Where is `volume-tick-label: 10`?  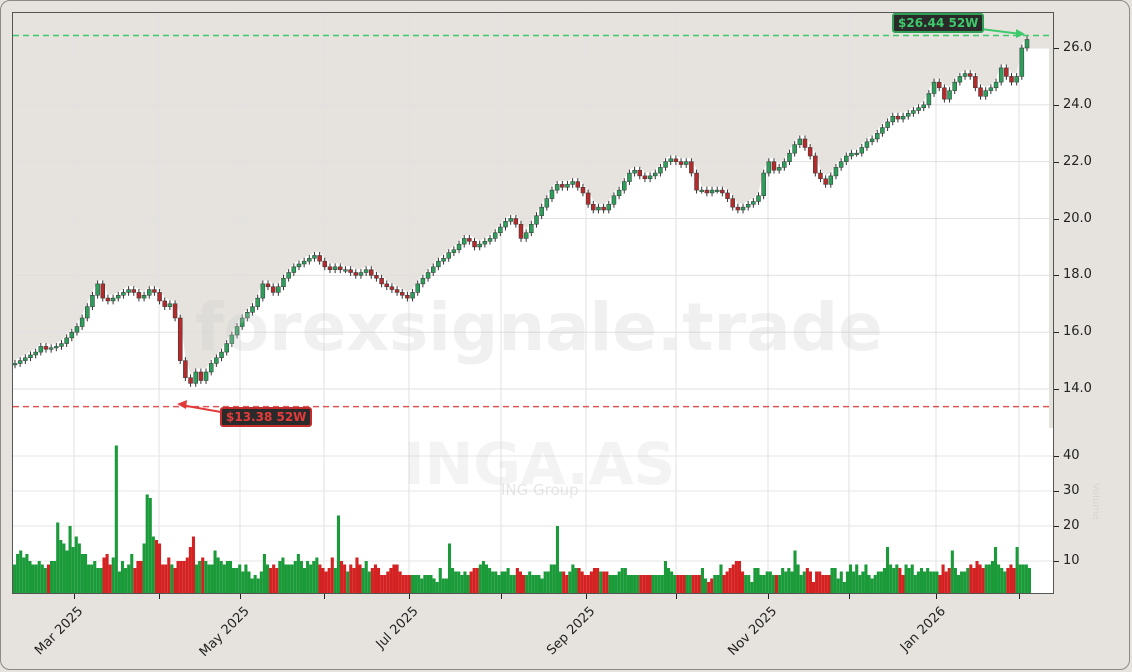
volume-tick-label: 10 is located at coordinates (1071, 560).